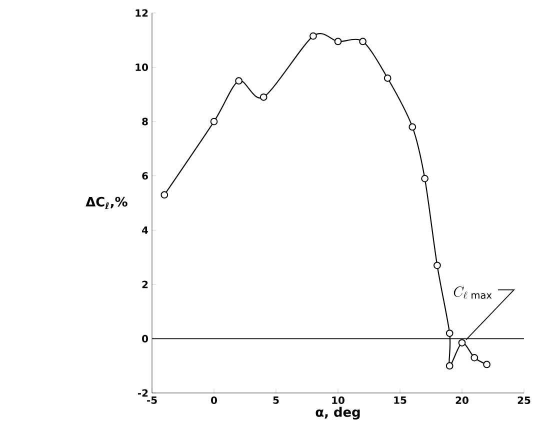 This screenshot has width=540, height=435. What do you see at coordinates (142, 67) in the screenshot?
I see `y-tick-label: 10` at bounding box center [142, 67].